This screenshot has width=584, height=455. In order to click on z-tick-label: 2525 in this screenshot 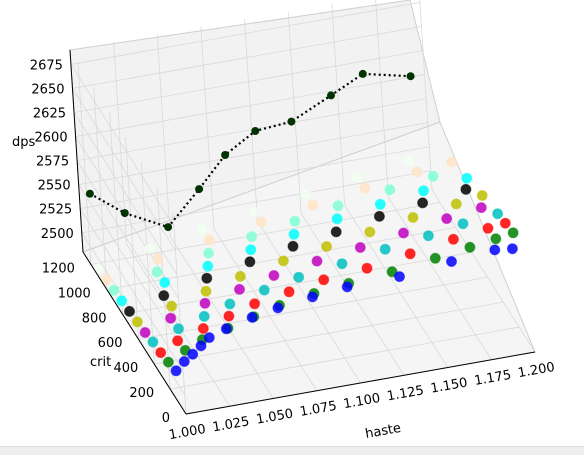, I will do `click(55, 210)`.